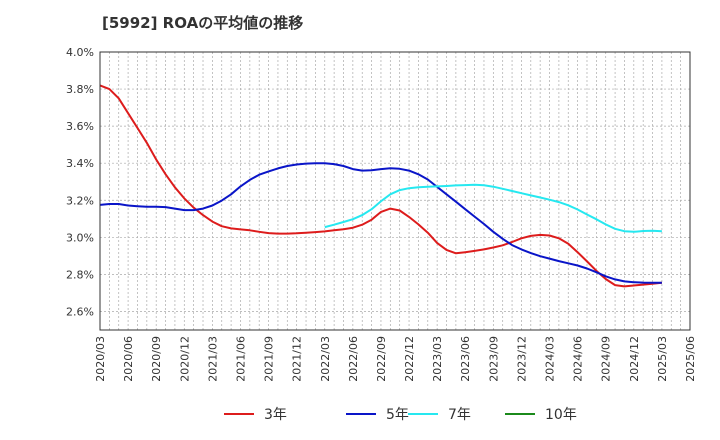 The width and height of the screenshot is (720, 440). What do you see at coordinates (325, 359) in the screenshot?
I see `x-tick-label: 2022/03` at bounding box center [325, 359].